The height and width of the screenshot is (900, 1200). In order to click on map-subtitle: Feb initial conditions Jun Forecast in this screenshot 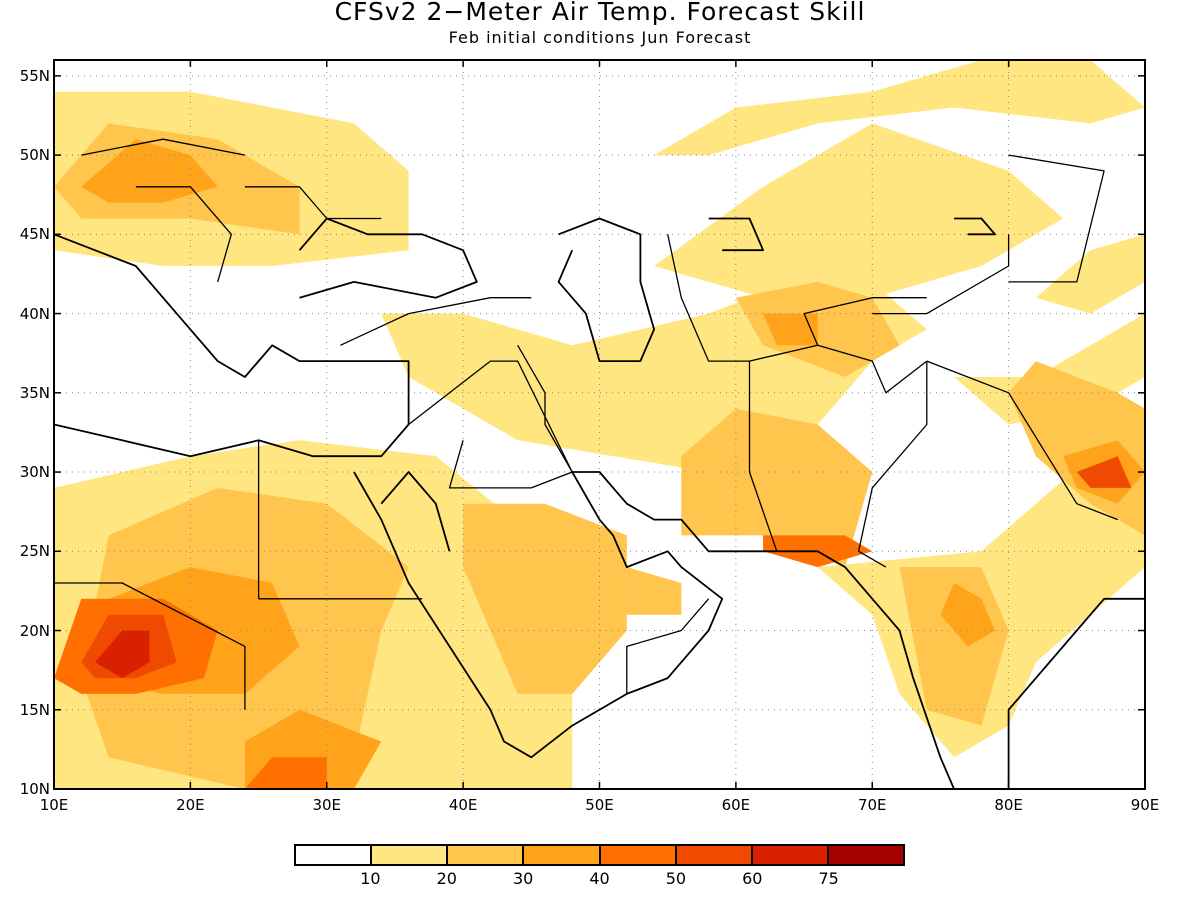, I will do `click(600, 37)`.